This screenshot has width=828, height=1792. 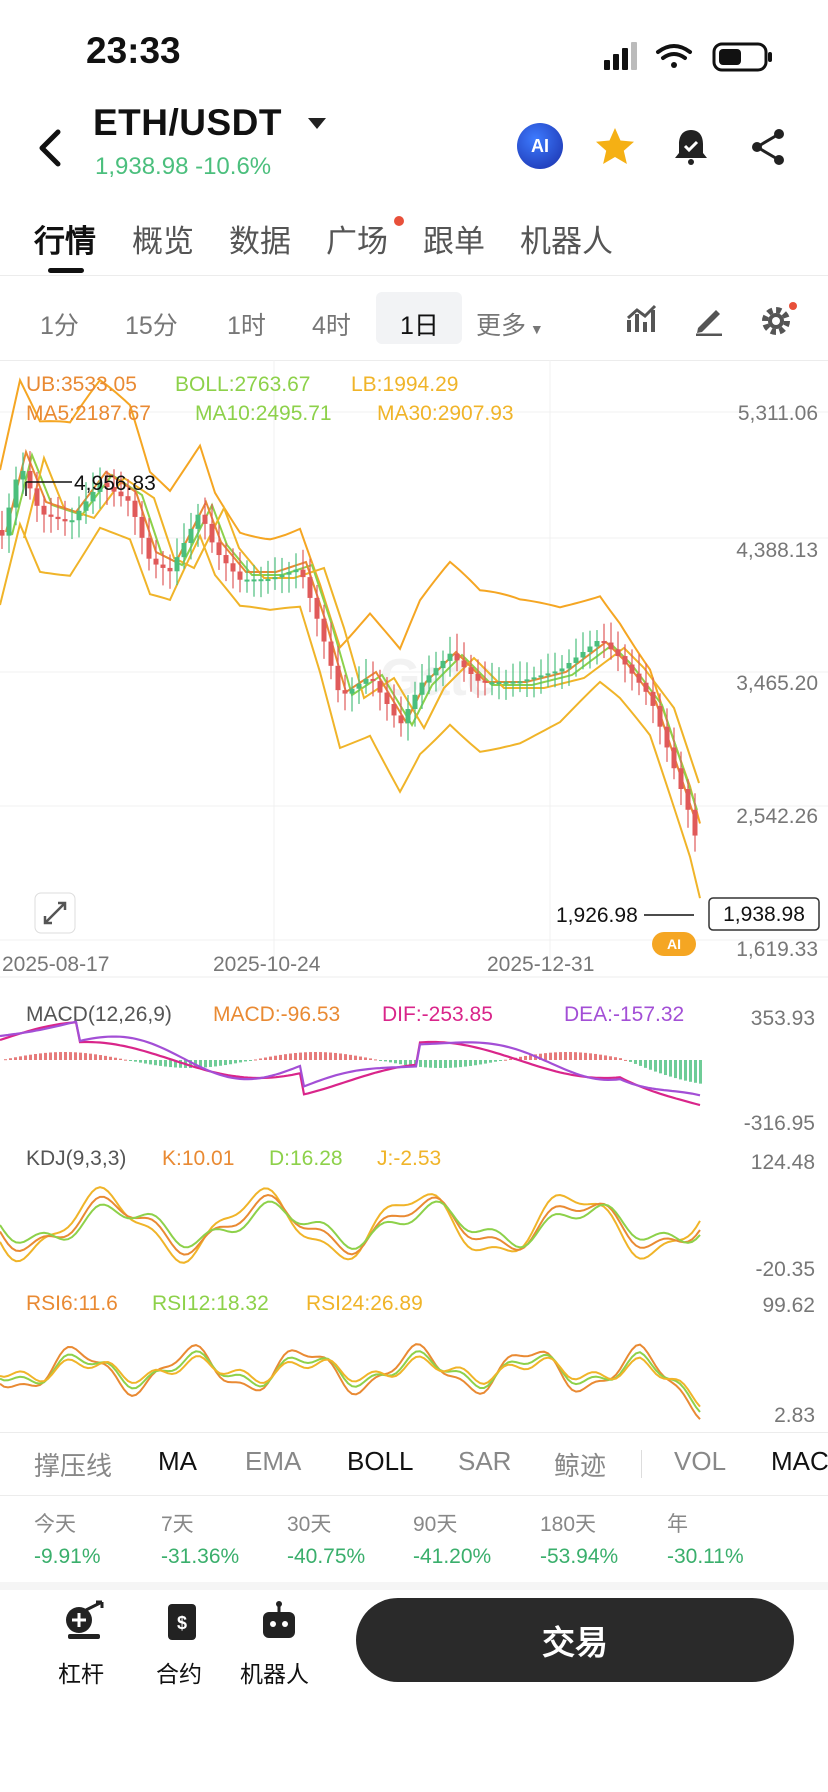 What do you see at coordinates (409, 1158) in the screenshot?
I see `kdj-j: J:-2.53` at bounding box center [409, 1158].